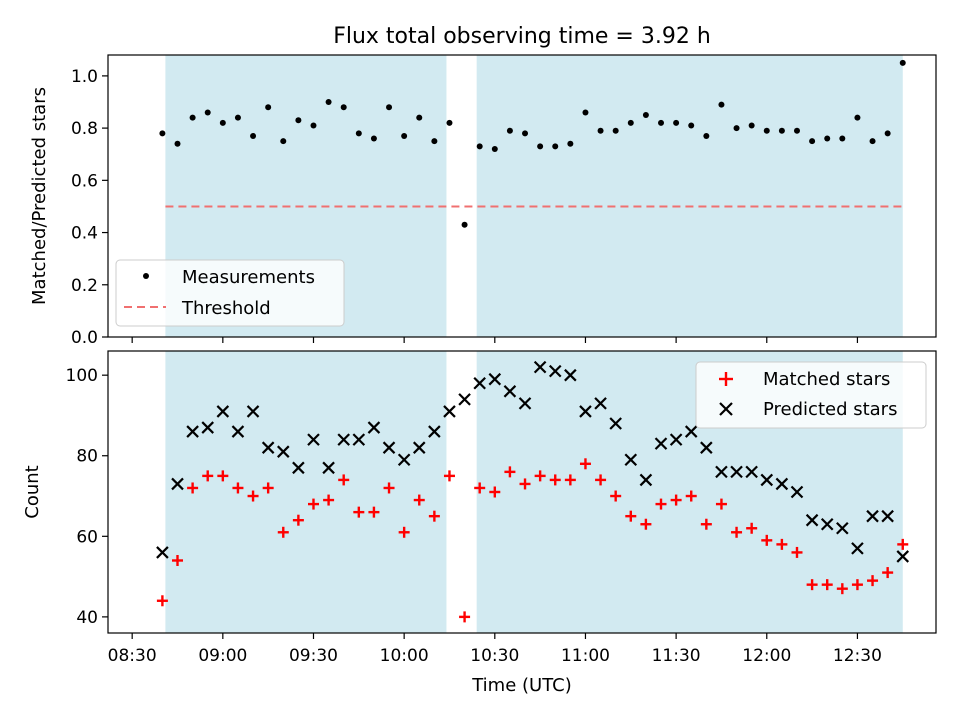 This screenshot has height=720, width=960. I want to click on x-tick-label: 12:30, so click(857, 656).